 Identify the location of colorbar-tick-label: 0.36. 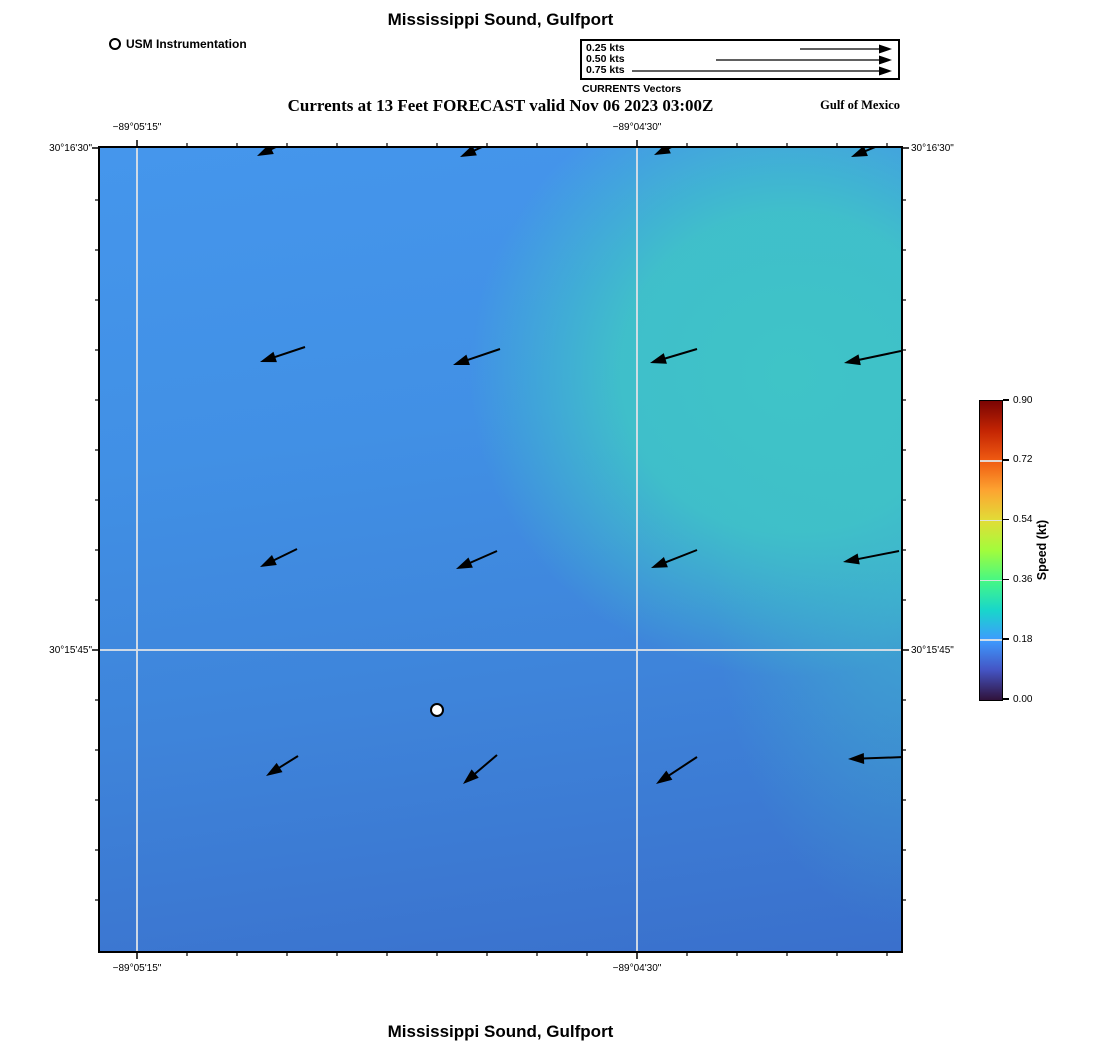
(1023, 579).